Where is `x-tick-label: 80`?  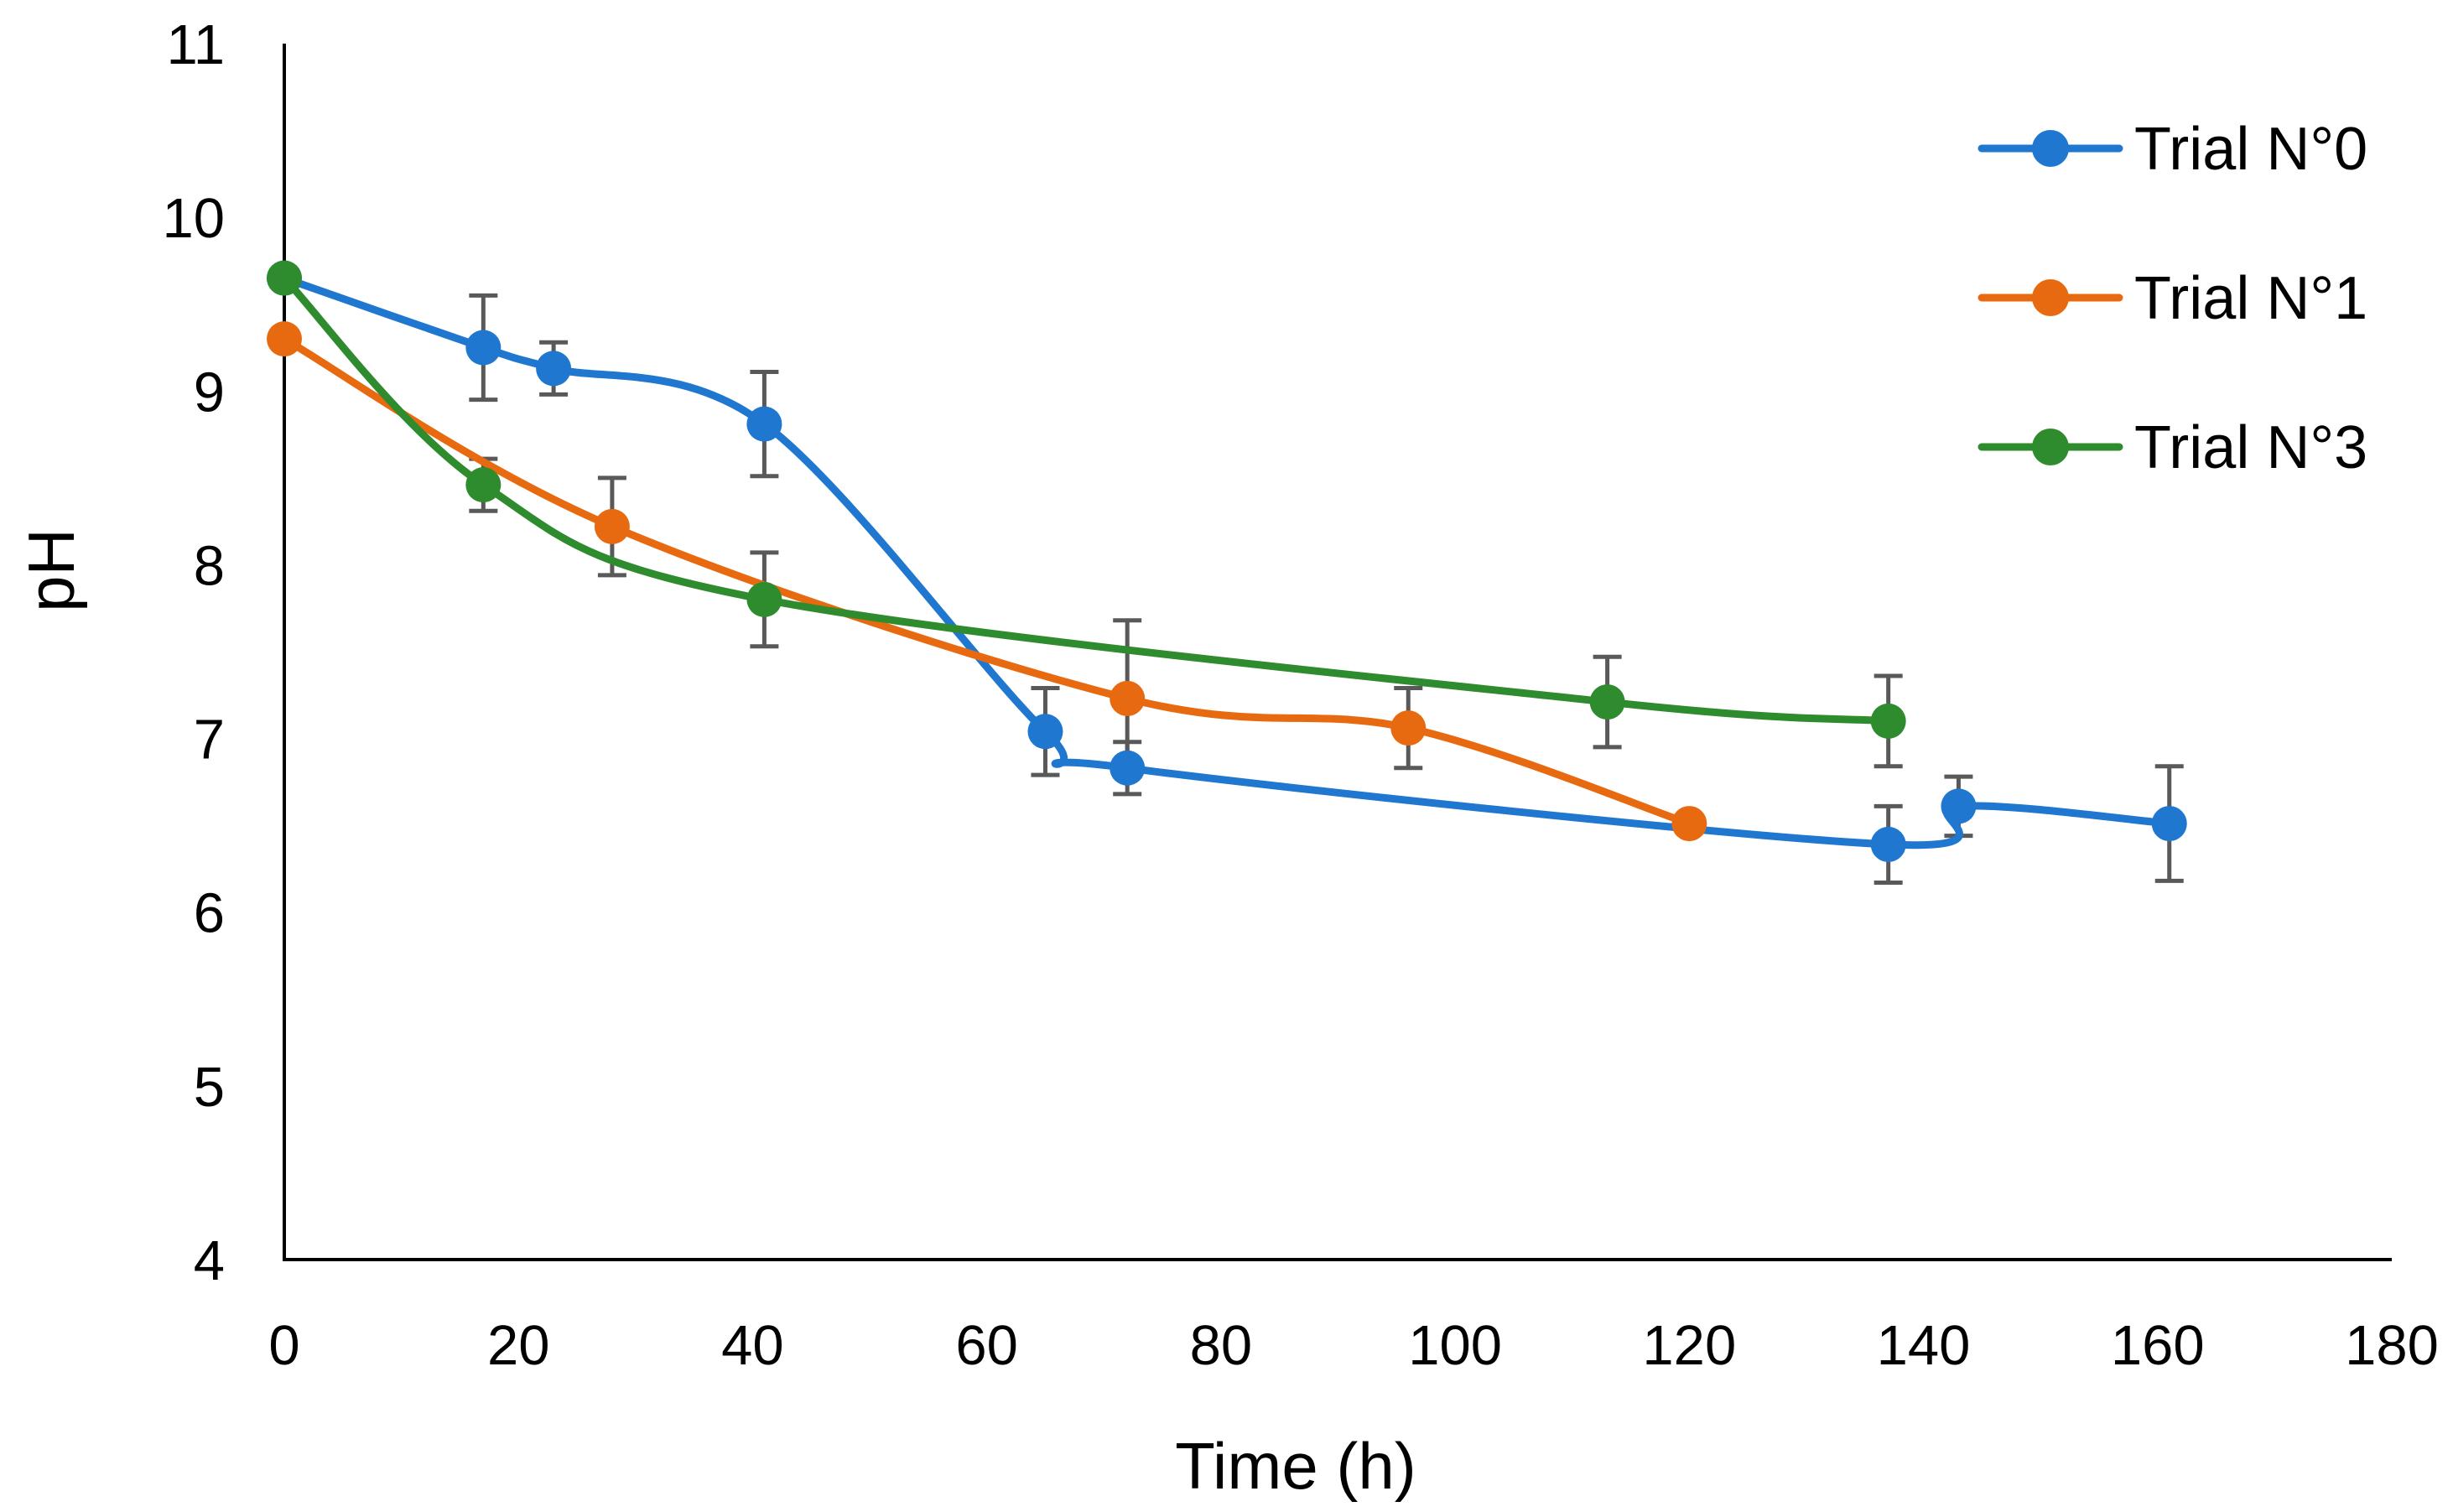
x-tick-label: 80 is located at coordinates (1221, 1345).